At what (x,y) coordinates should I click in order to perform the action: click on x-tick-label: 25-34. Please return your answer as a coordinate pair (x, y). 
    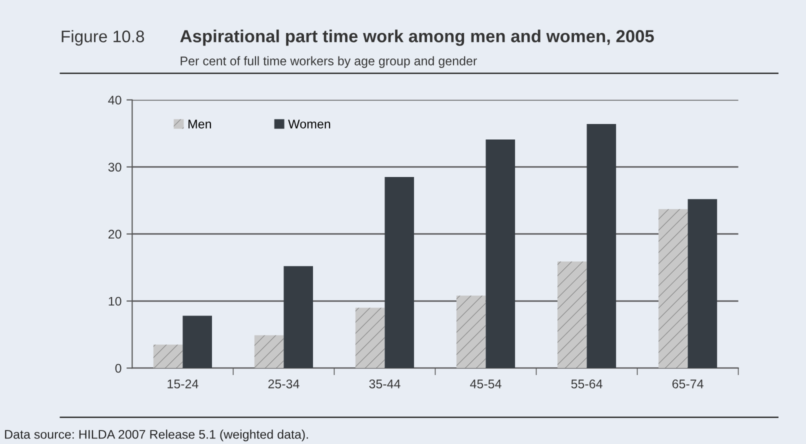
    Looking at the image, I should click on (284, 384).